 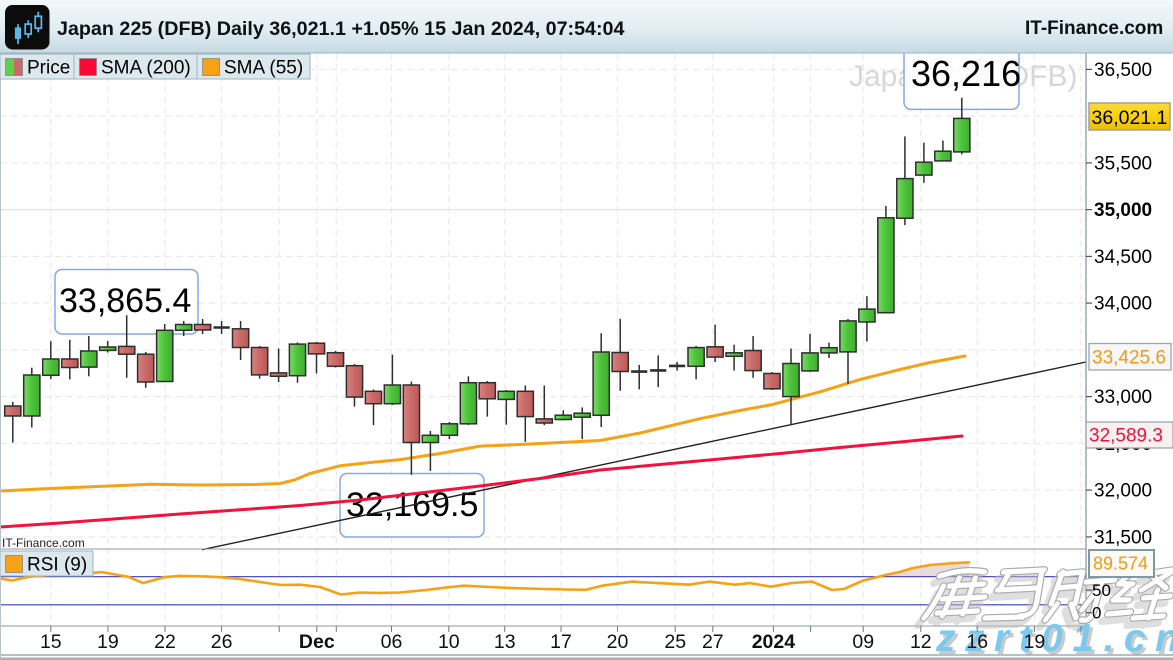 What do you see at coordinates (1123, 257) in the screenshot?
I see `svg-text: 34,500` at bounding box center [1123, 257].